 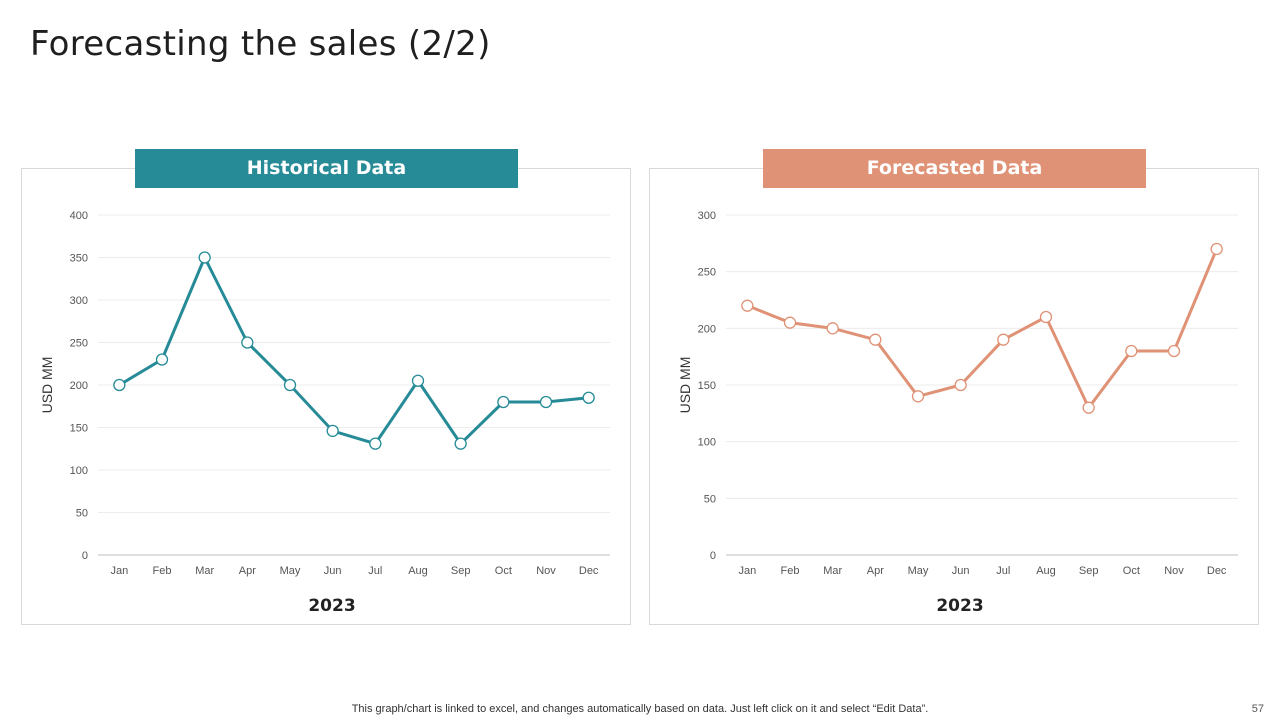 What do you see at coordinates (954, 168) in the screenshot?
I see `forecasted-data-header: Forecasted Data` at bounding box center [954, 168].